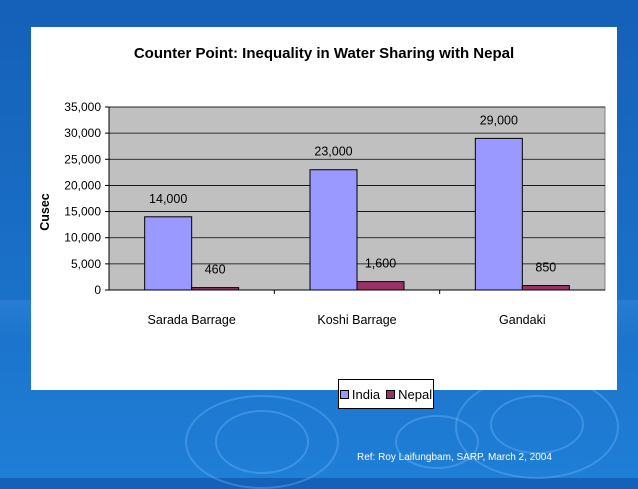 The image size is (638, 489). I want to click on data-label: 850, so click(545, 268).